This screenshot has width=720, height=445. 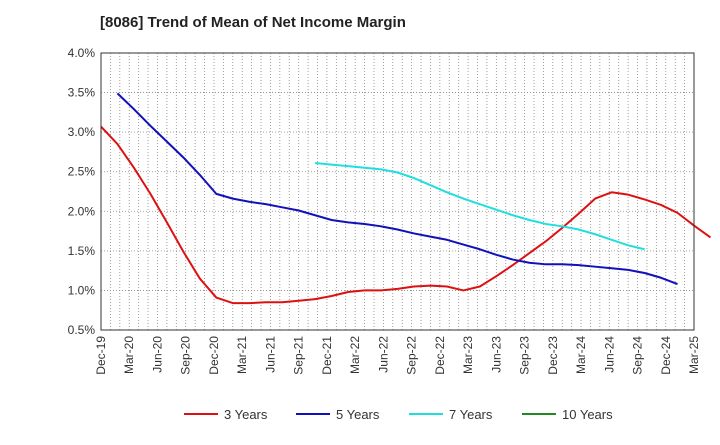 I want to click on y-tick-label: 4.0%, so click(x=82, y=53).